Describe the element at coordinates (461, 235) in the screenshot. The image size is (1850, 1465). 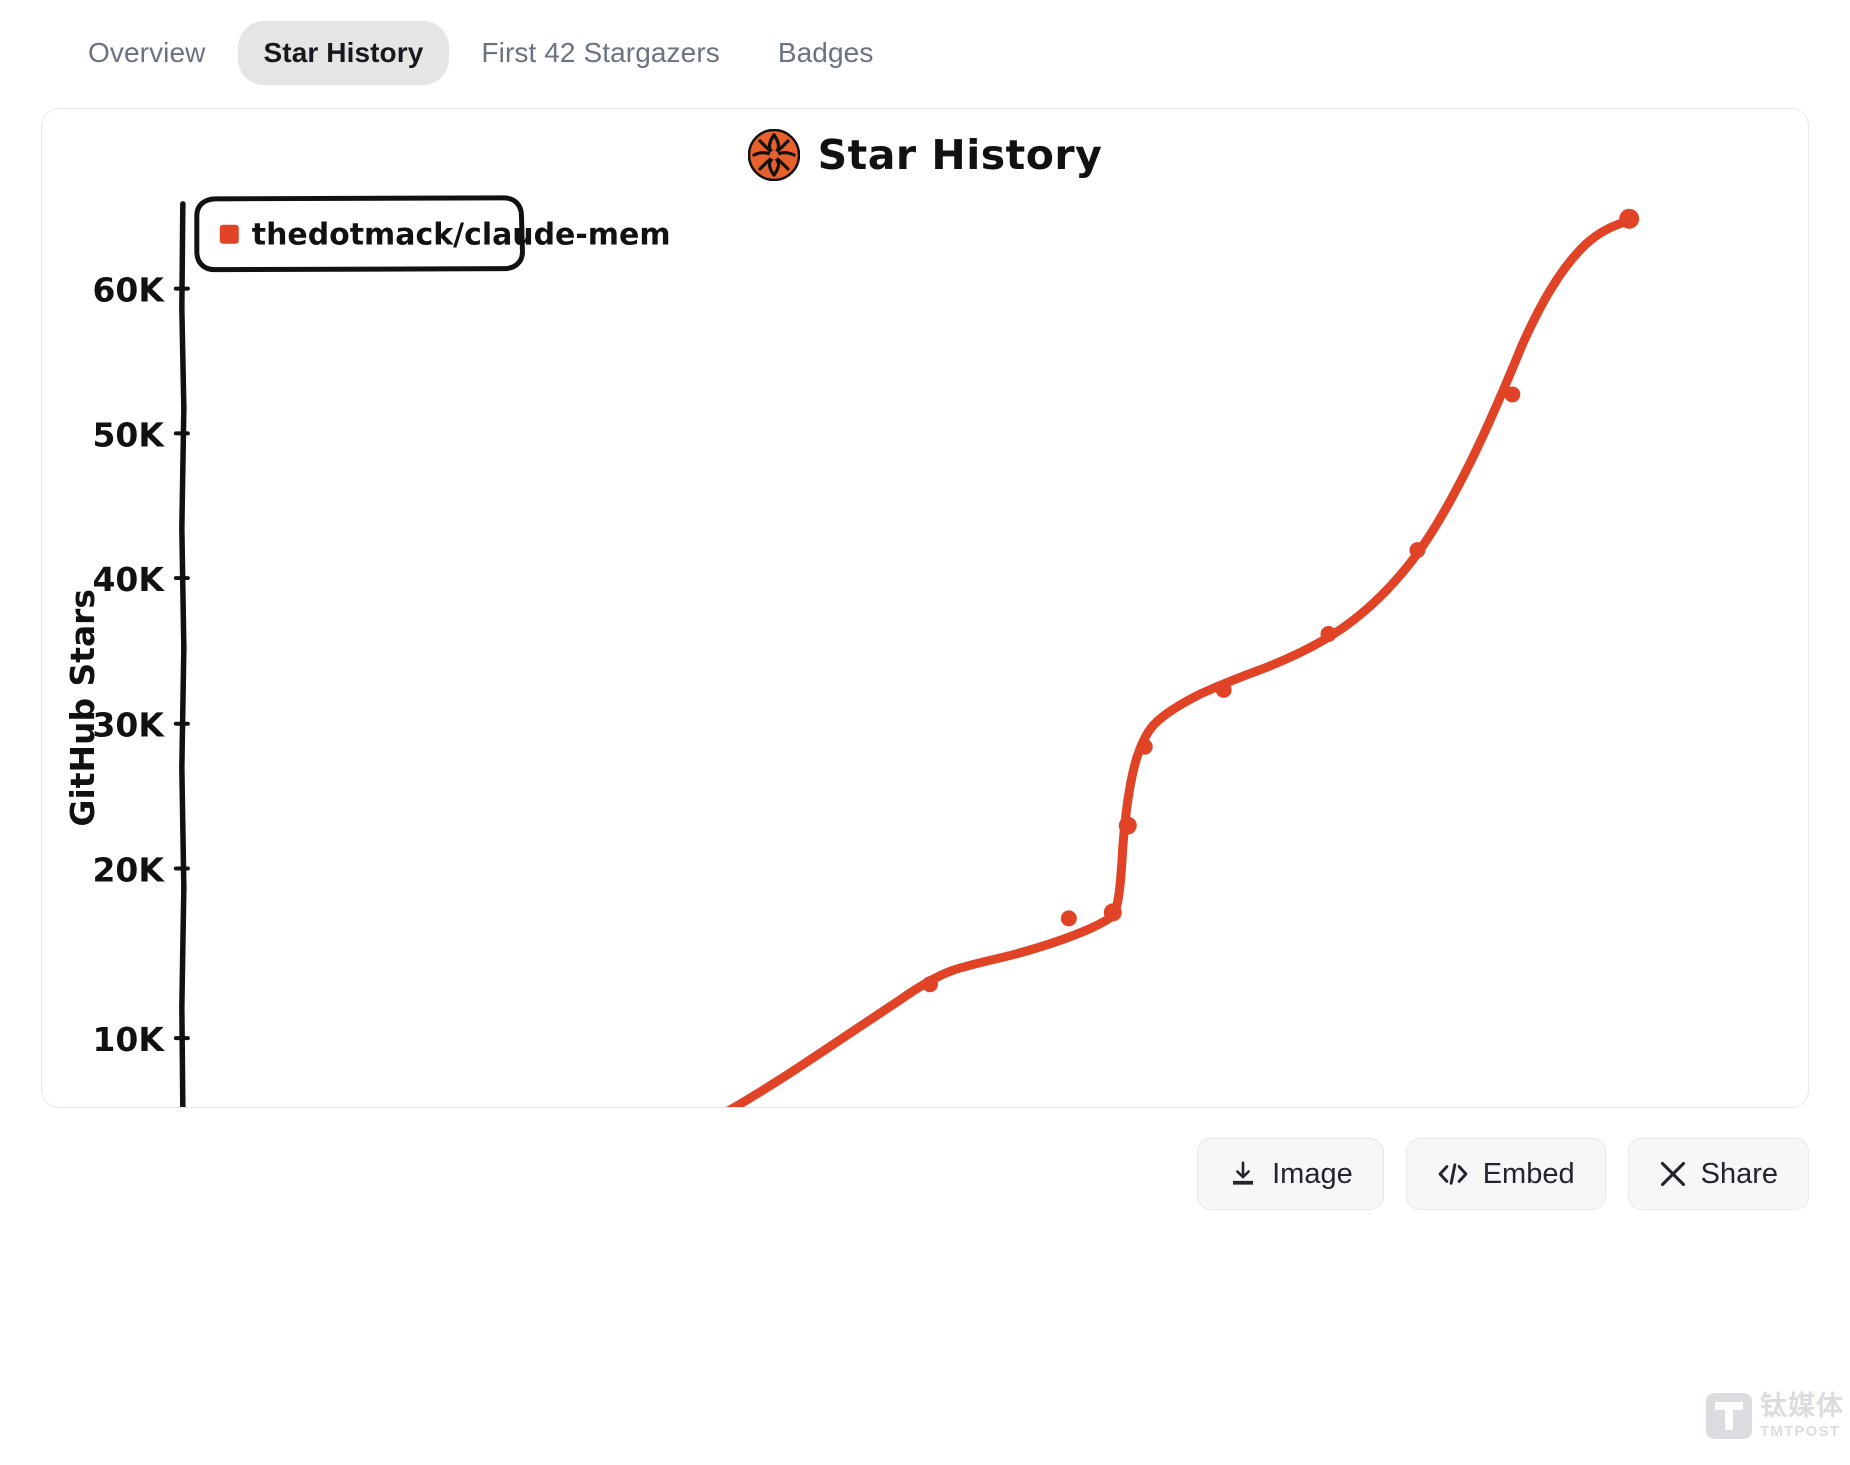
I see `legend-label: thedotmack/claude-mem` at that location.